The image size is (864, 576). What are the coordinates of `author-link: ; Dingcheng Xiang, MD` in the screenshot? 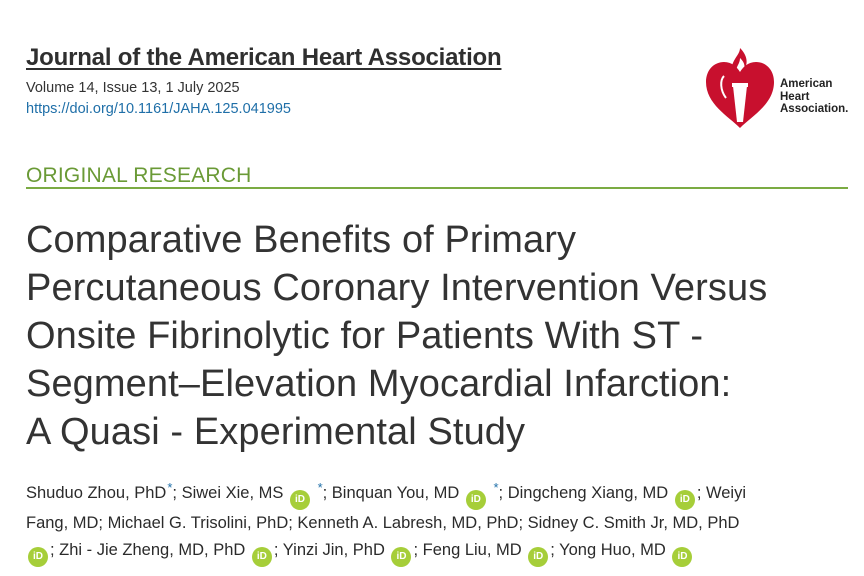 It's located at (585, 493).